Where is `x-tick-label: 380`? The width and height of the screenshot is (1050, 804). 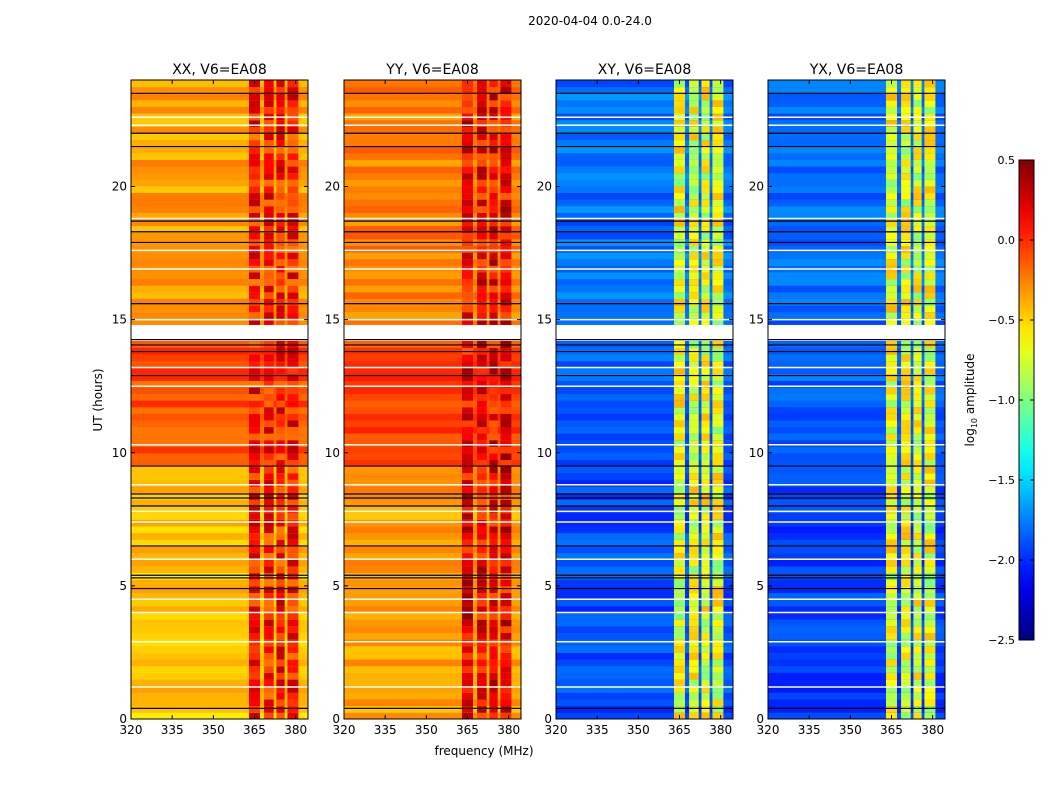
x-tick-label: 380 is located at coordinates (508, 730).